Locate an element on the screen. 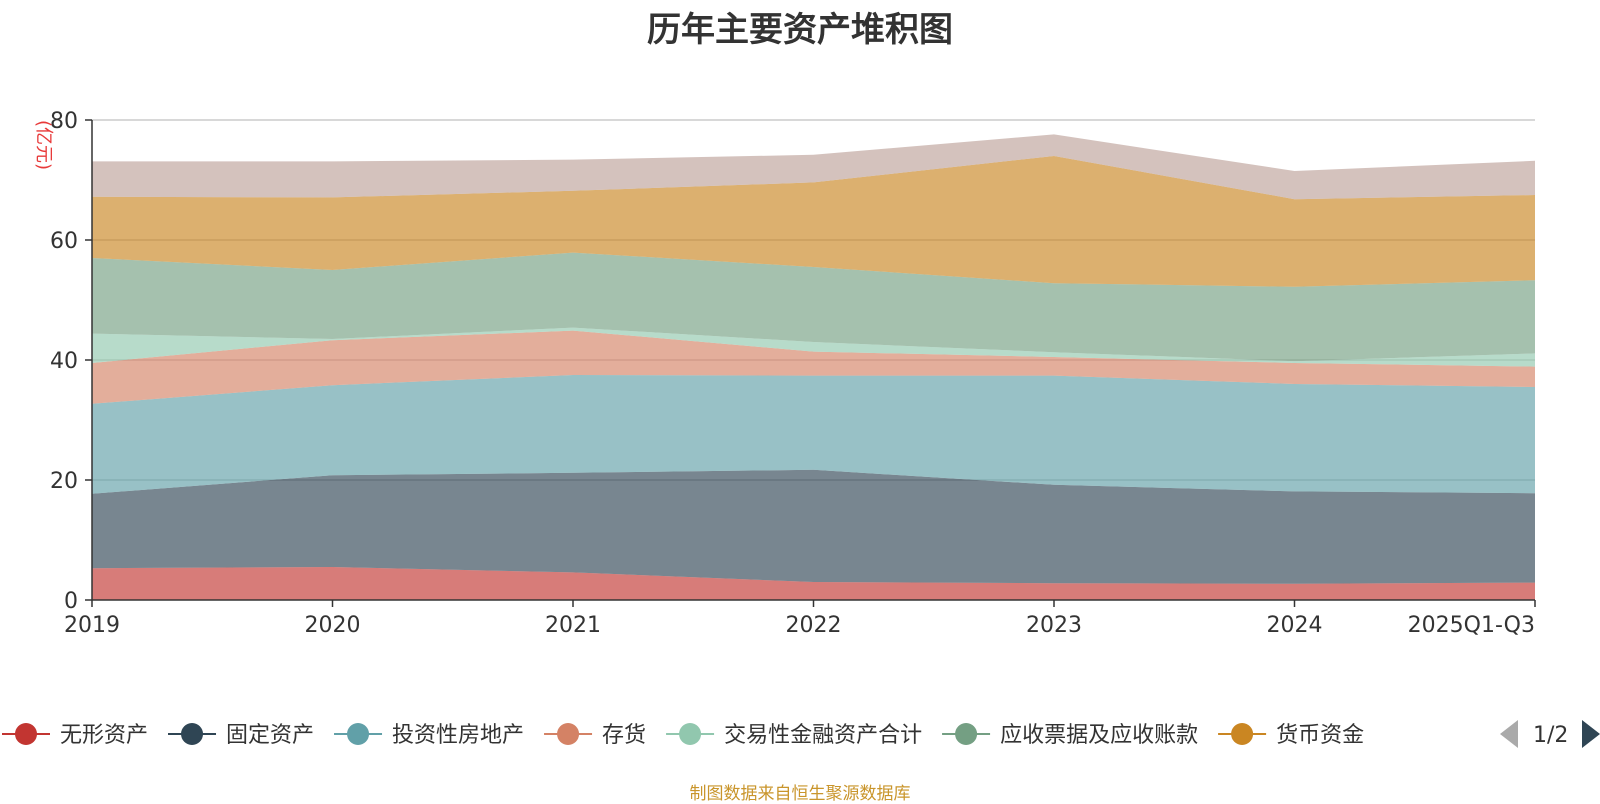  legend-item-1: 固定资产 is located at coordinates (241, 735).